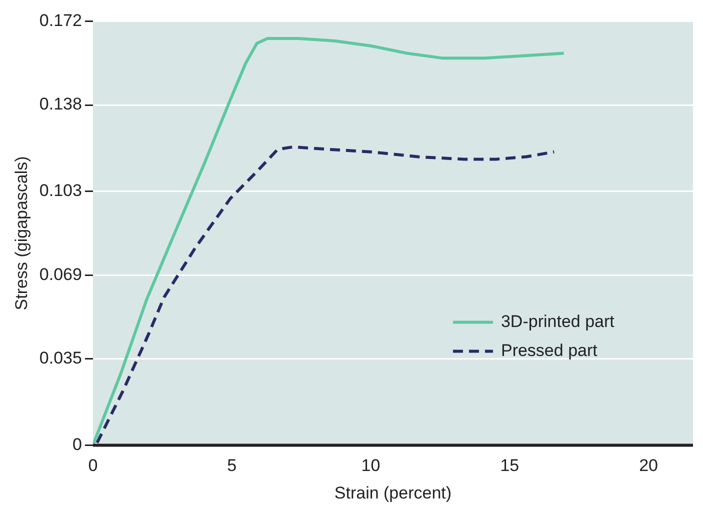 The width and height of the screenshot is (703, 516). Describe the element at coordinates (60, 274) in the screenshot. I see `y-tick-label: 0.069` at that location.